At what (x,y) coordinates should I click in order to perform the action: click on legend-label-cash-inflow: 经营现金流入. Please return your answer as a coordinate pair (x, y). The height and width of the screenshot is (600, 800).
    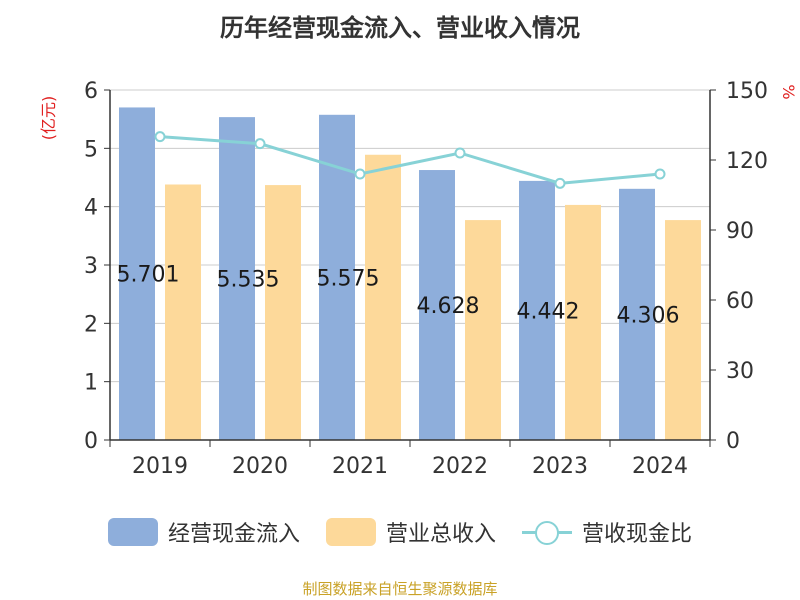
    Looking at the image, I should click on (233, 534).